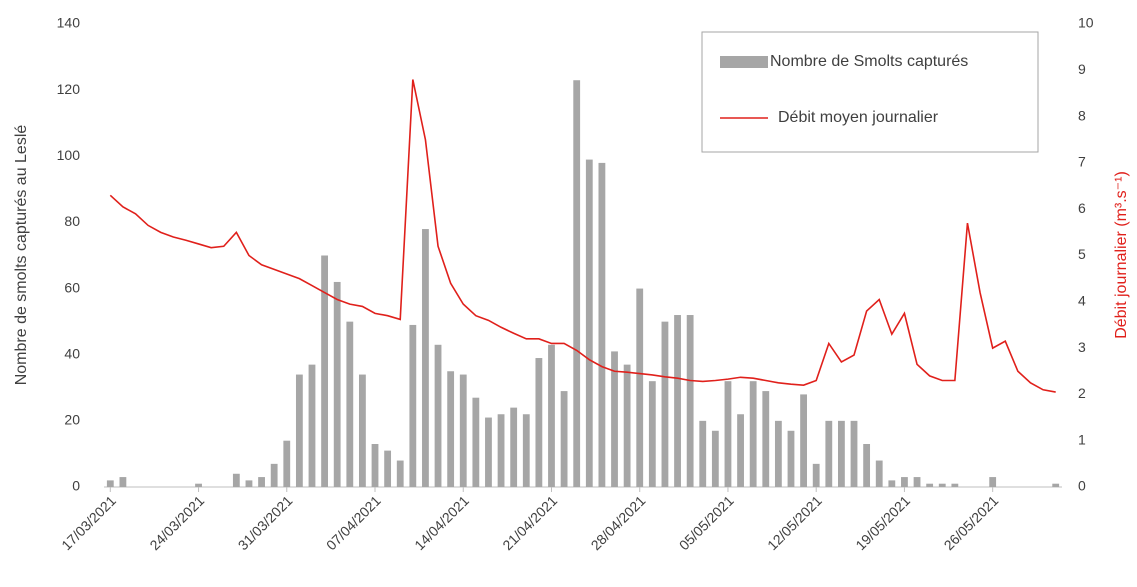 This screenshot has height=587, width=1137. Describe the element at coordinates (1082, 69) in the screenshot. I see `y2-tick-label: 9` at that location.